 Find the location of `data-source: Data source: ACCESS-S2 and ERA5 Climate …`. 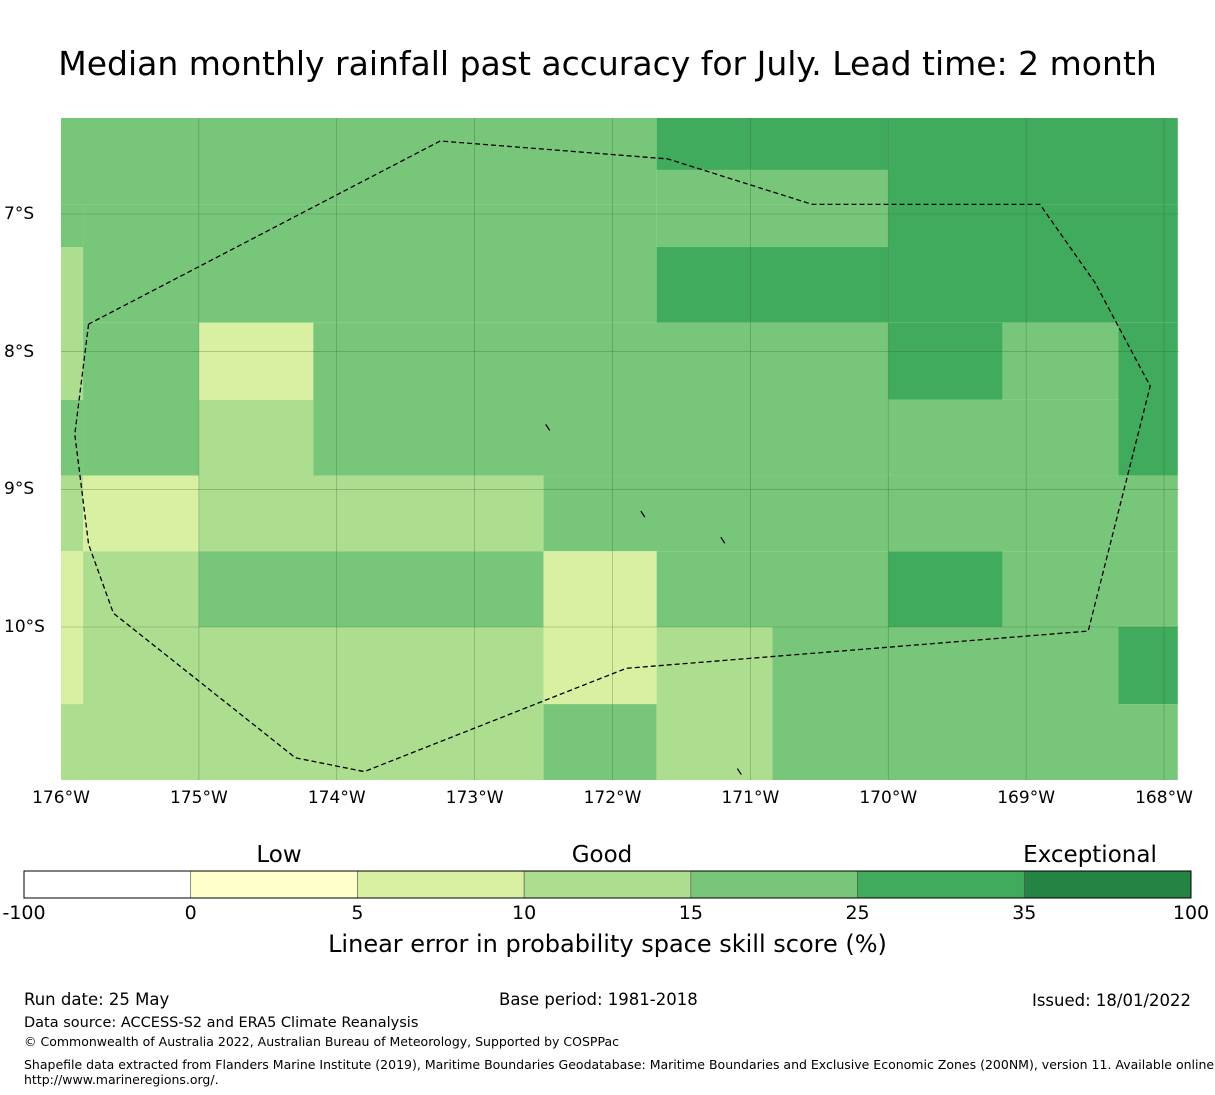

data-source: Data source: ACCESS-S2 and ERA5 Climate … is located at coordinates (221, 1023).